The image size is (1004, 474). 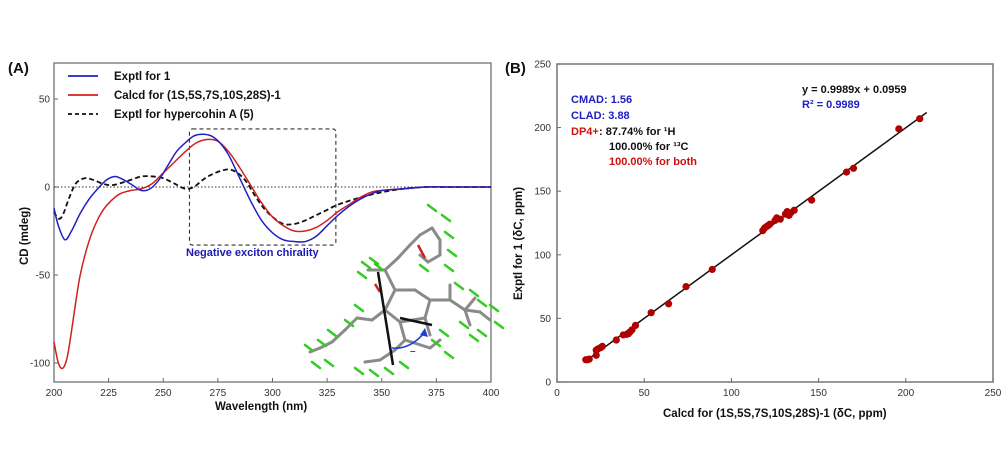 What do you see at coordinates (546, 319) in the screenshot?
I see `y-tick-label: 50` at bounding box center [546, 319].